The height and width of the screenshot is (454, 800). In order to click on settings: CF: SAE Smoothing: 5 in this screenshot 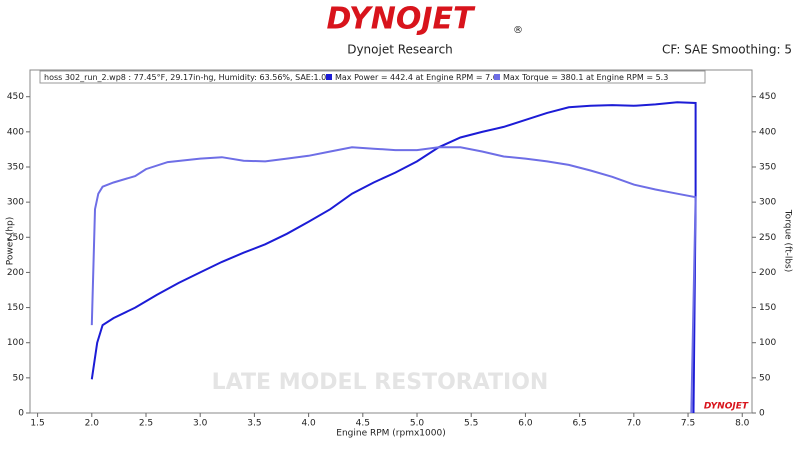, I will do `click(727, 50)`.